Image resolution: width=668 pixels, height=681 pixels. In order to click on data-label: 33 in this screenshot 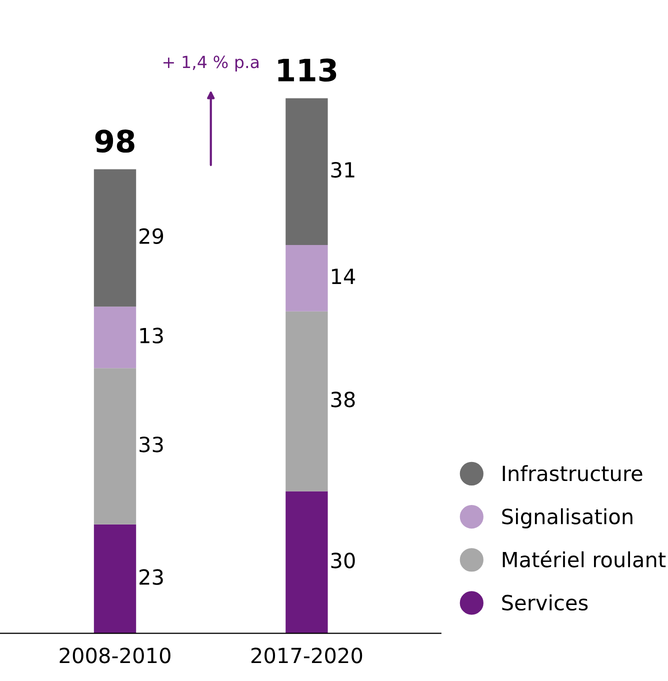, I will do `click(151, 444)`.